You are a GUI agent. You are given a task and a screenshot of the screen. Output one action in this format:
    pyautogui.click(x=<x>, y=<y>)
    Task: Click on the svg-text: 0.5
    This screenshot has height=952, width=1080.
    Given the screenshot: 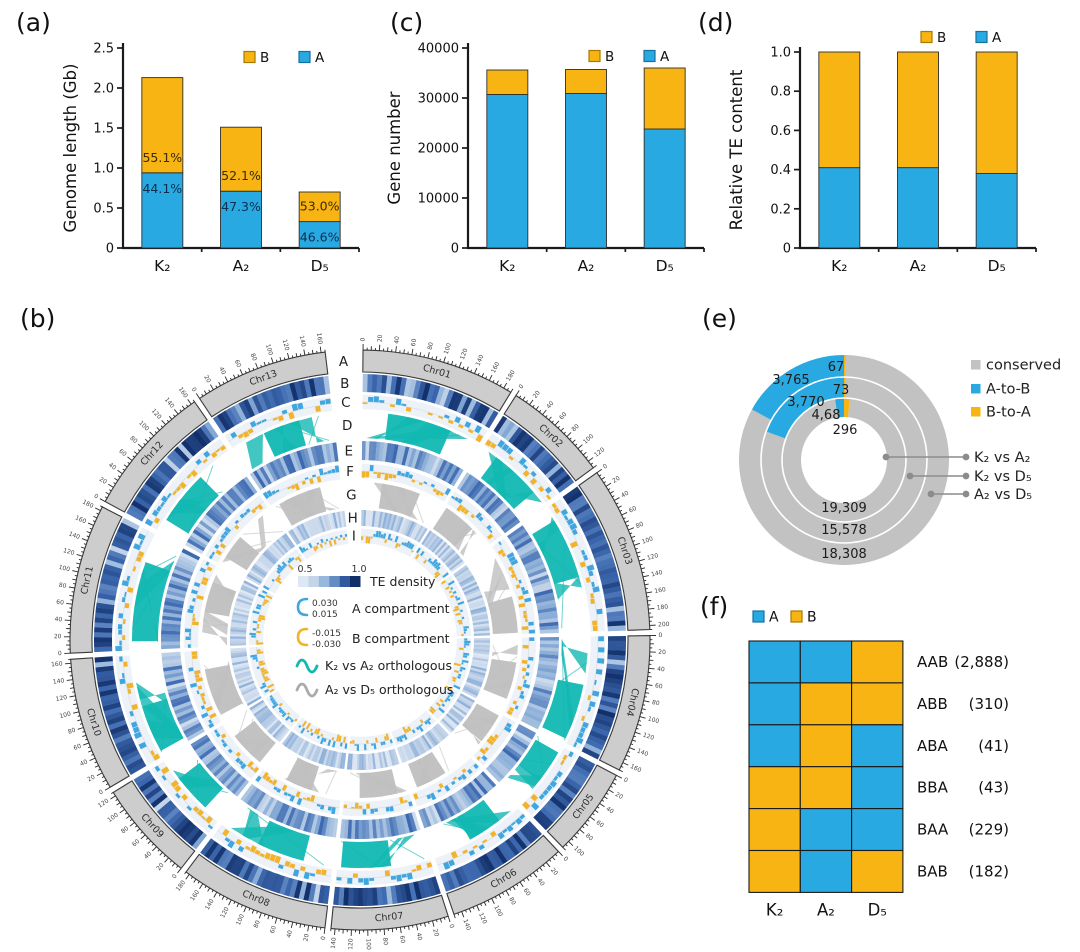 What is the action you would take?
    pyautogui.click(x=304, y=569)
    